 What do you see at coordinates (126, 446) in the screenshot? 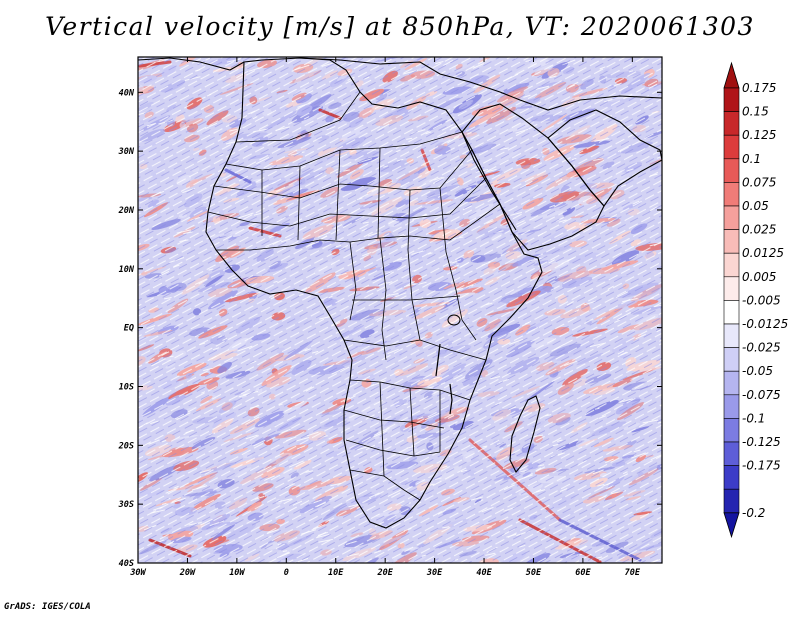
I see `lat-tick-label: 20S` at bounding box center [126, 446].